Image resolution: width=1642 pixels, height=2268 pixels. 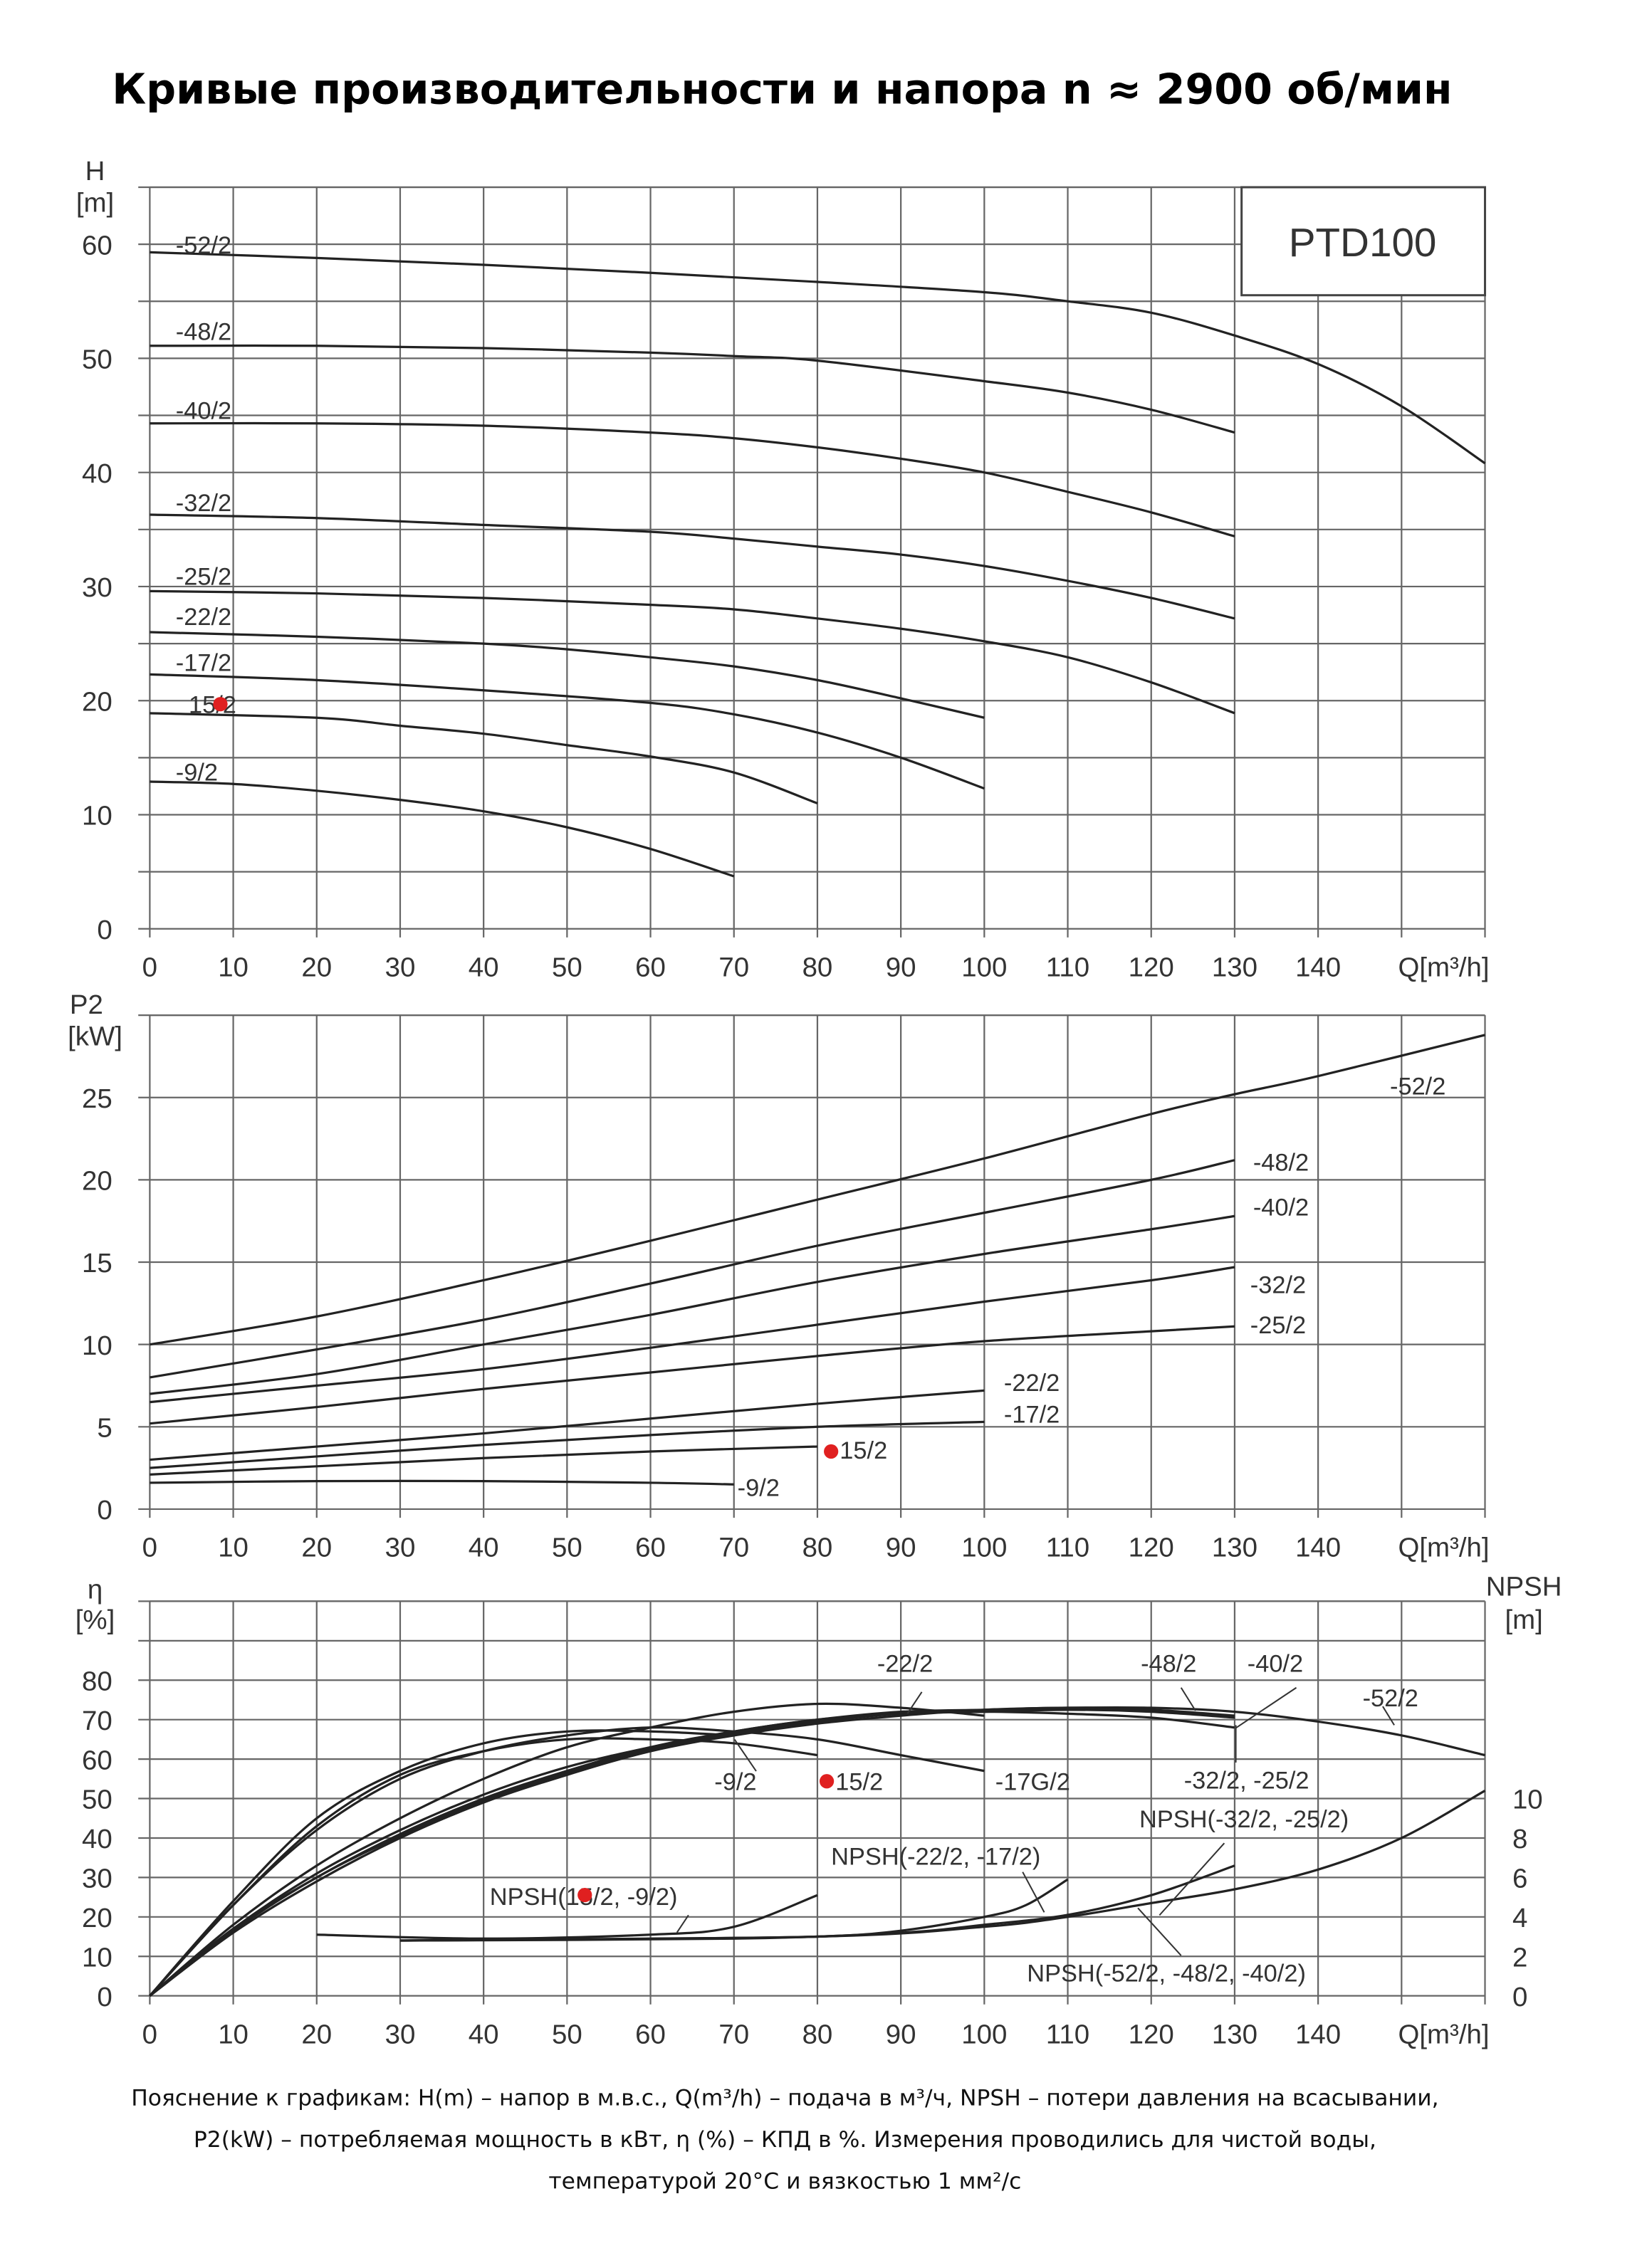 I want to click on y-tick-label: 40, so click(x=97, y=1839).